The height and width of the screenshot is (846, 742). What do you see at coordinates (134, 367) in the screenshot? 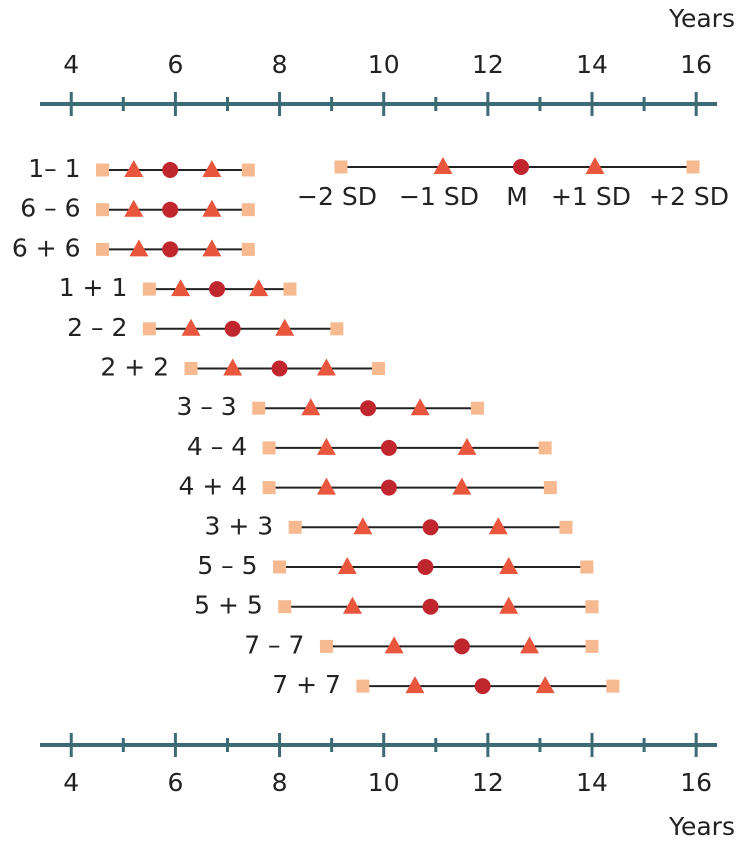
I see `category-label: 2 + 2` at bounding box center [134, 367].